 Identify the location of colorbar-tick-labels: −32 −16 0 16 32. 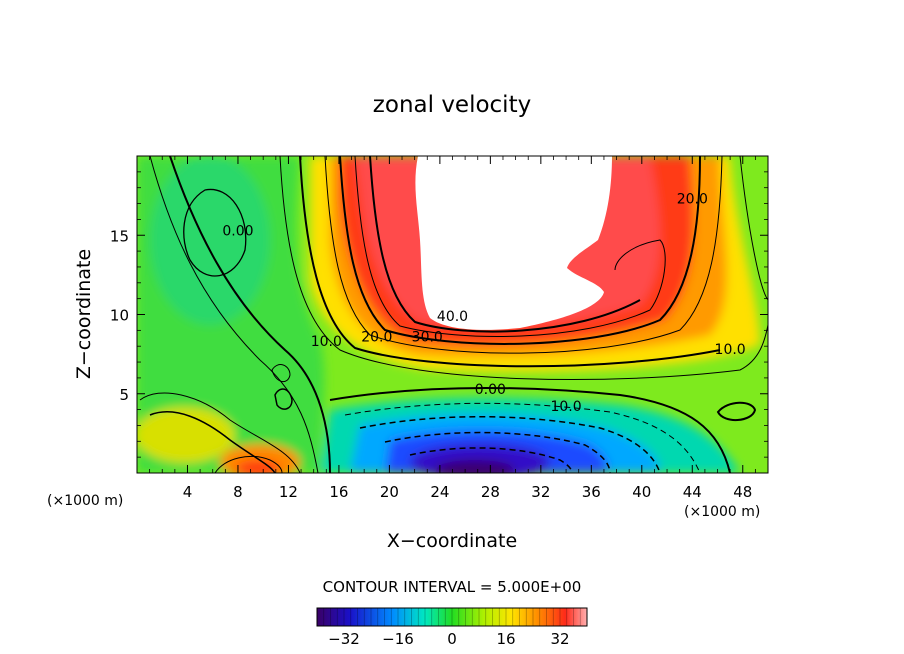
(448, 639).